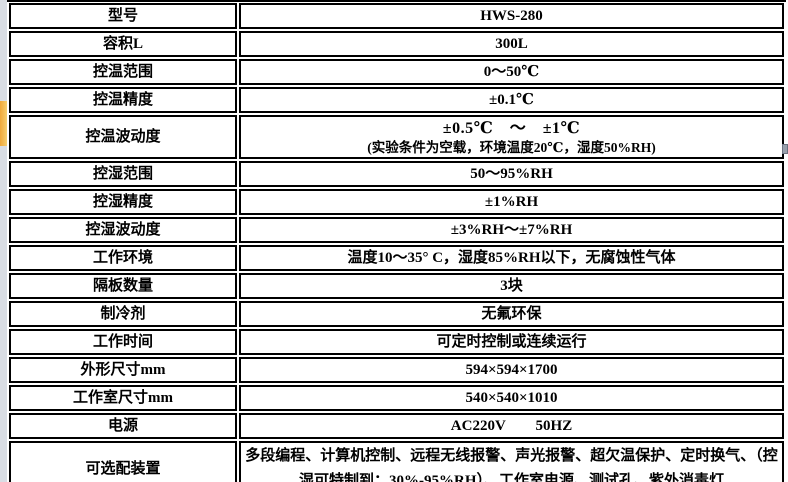 Image resolution: width=788 pixels, height=482 pixels. I want to click on table-row: 型号 HWS-280, so click(396, 16).